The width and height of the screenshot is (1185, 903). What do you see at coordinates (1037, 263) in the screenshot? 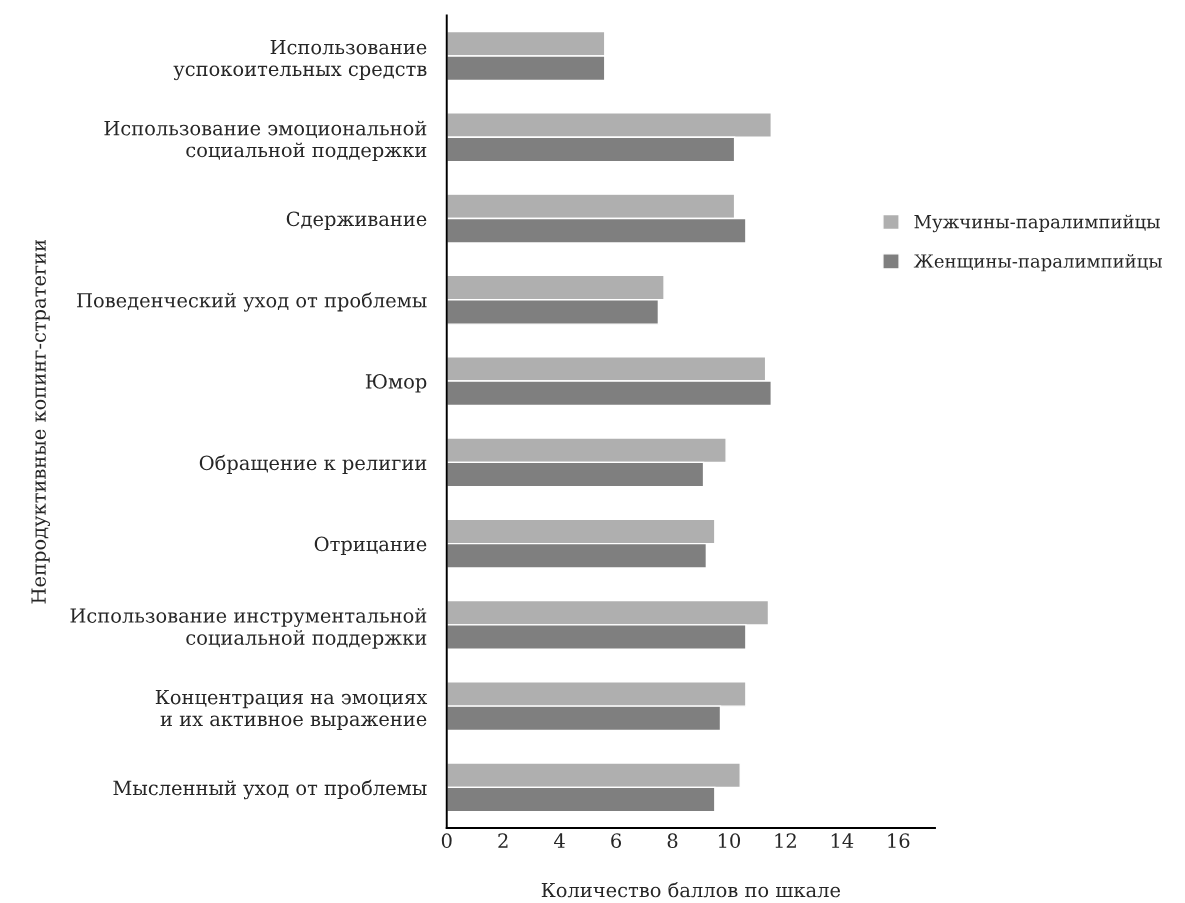
I see `legend-label: Женщины-паралимпийцы` at bounding box center [1037, 263].